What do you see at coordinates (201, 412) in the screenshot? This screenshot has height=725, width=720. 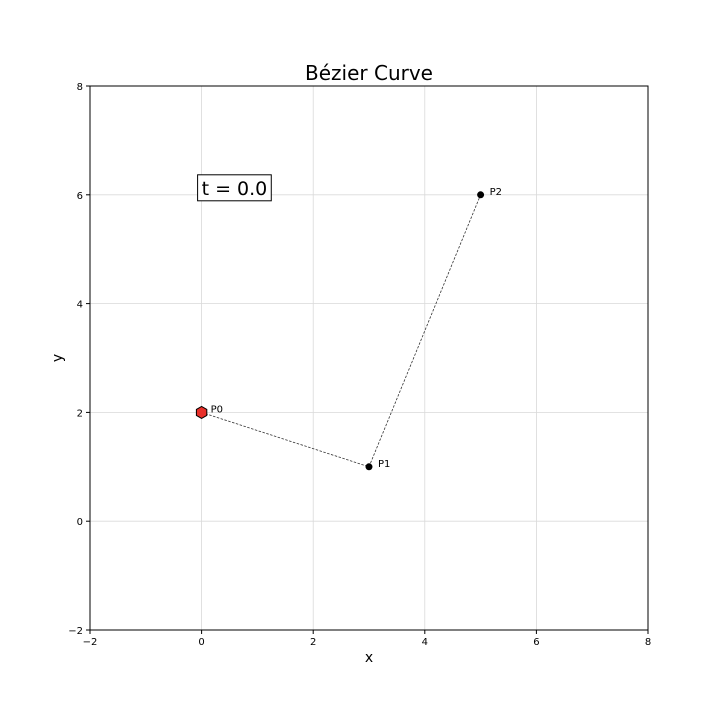 I see `bezier-current-point-marker` at bounding box center [201, 412].